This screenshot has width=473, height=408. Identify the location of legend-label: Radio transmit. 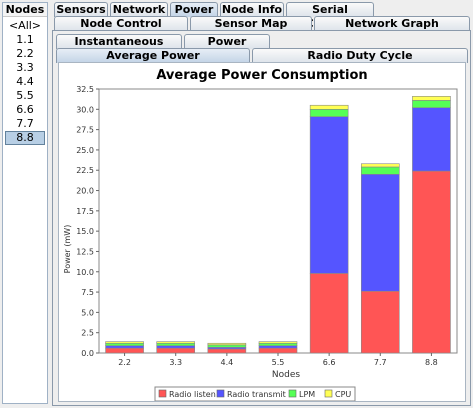
(256, 394).